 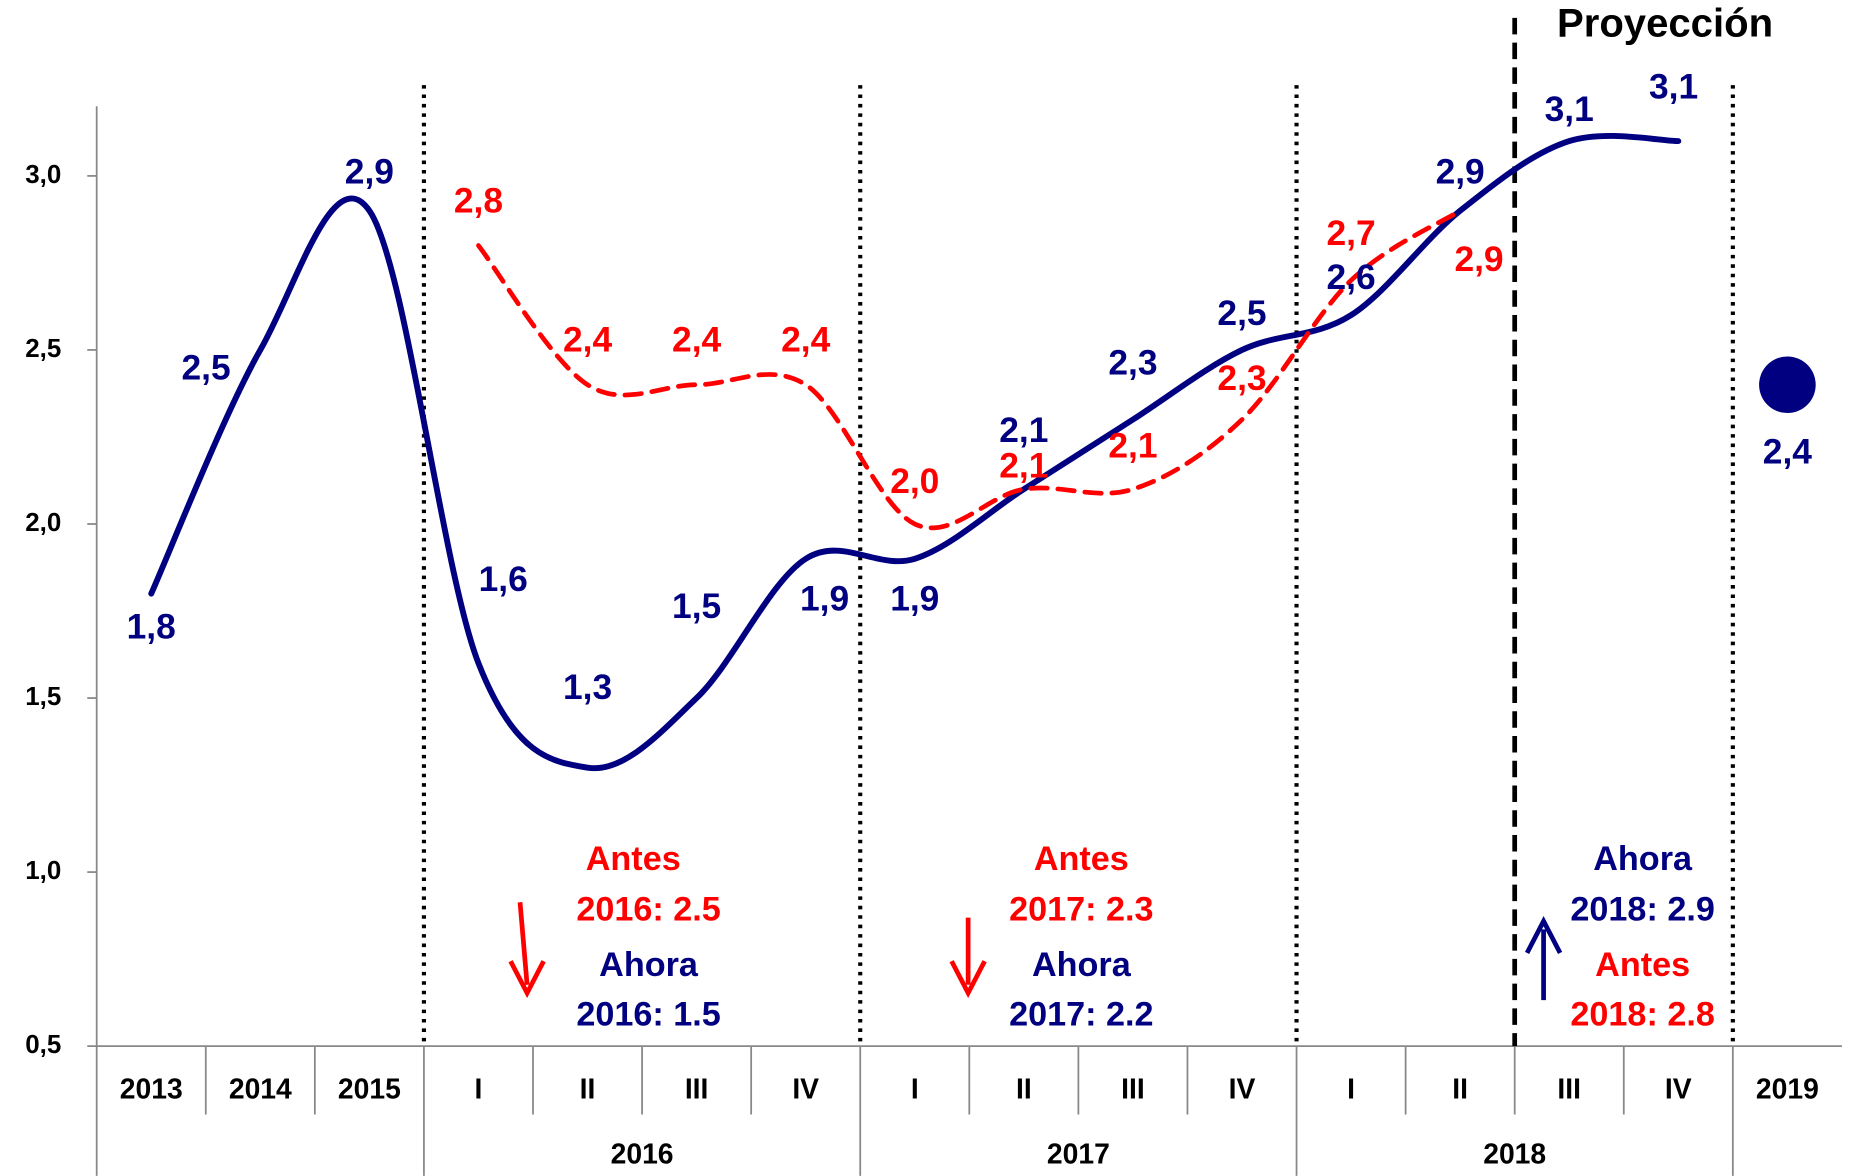 What do you see at coordinates (1642, 910) in the screenshot?
I see `annotation: 2018: 2.9` at bounding box center [1642, 910].